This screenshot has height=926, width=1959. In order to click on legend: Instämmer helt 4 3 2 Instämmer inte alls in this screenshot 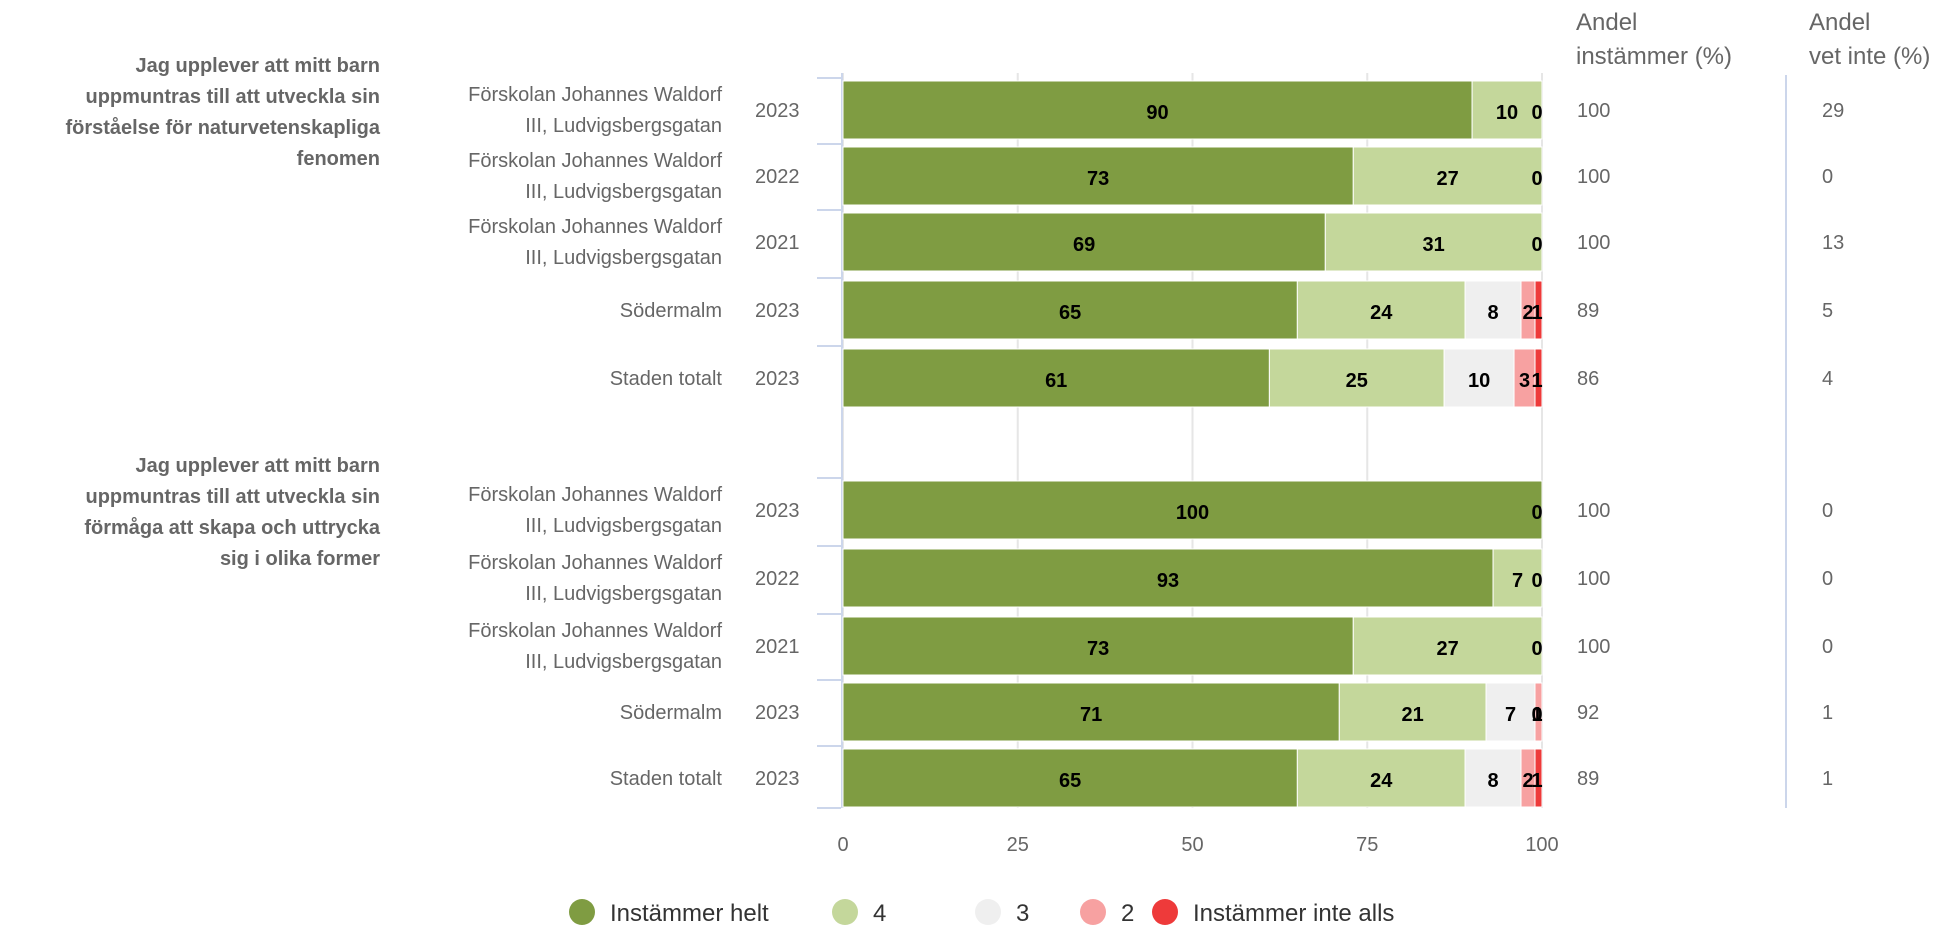, I will do `click(981, 912)`.